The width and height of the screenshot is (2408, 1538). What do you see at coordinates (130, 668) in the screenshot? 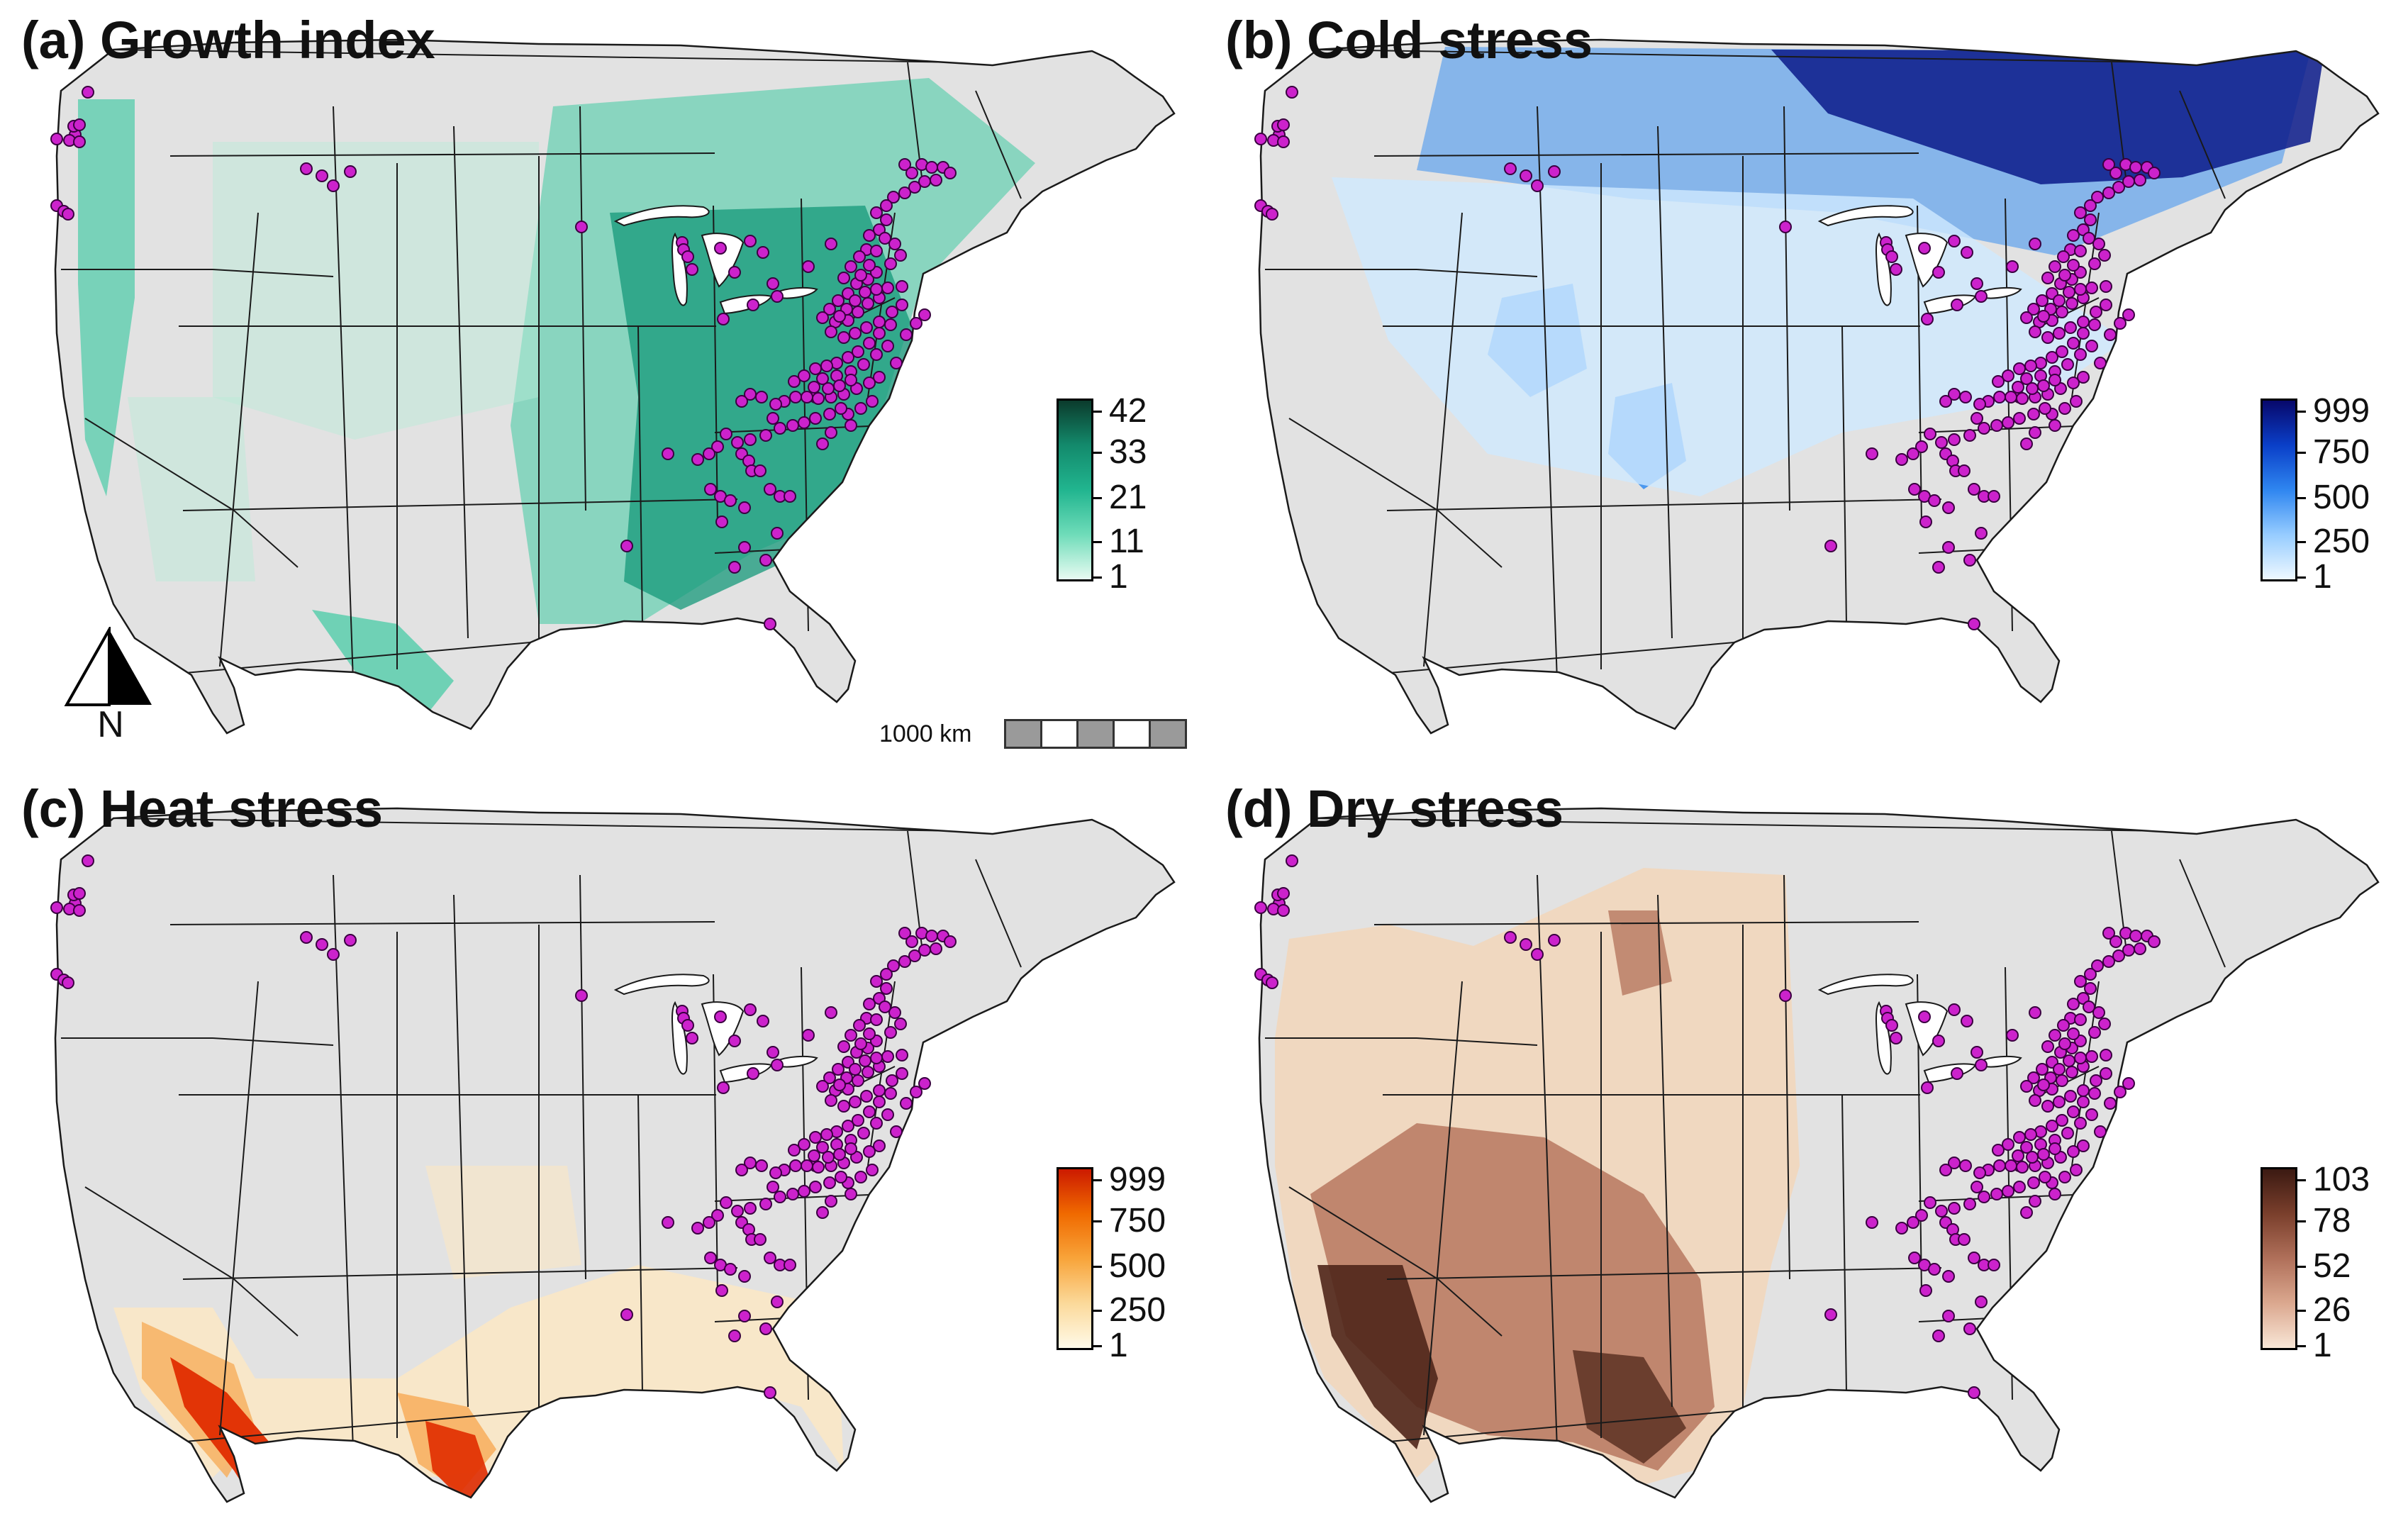
I see `north-arrow-right-half` at bounding box center [130, 668].